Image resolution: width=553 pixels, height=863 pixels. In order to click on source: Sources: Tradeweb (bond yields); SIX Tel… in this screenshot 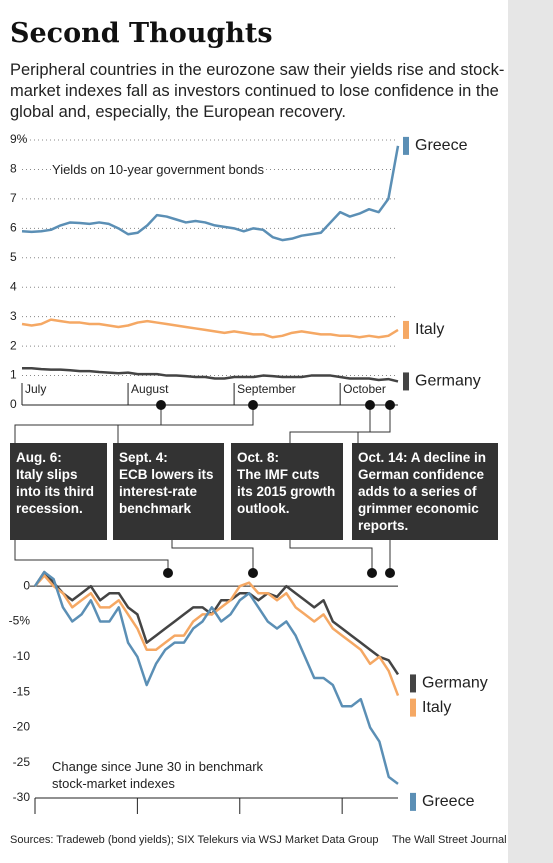, I will do `click(194, 840)`.